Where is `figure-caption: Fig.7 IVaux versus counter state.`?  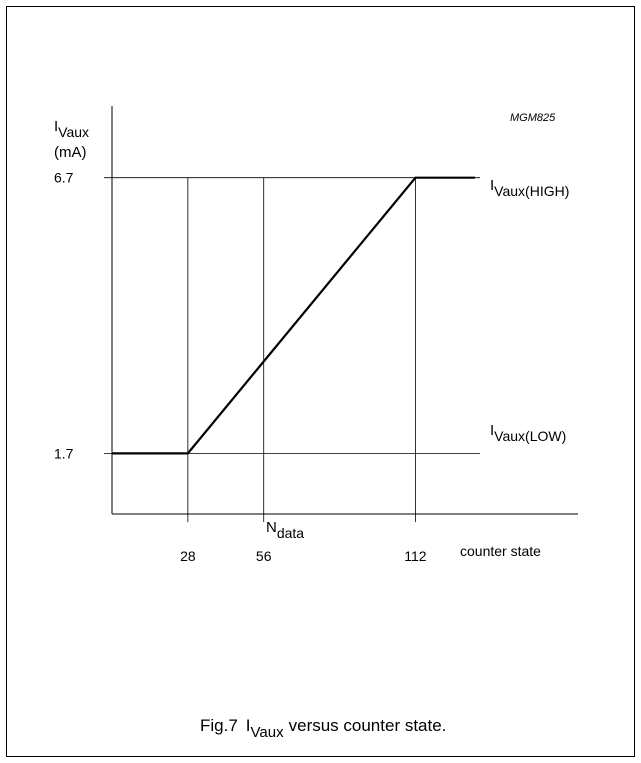 figure-caption: Fig.7 IVaux versus counter state. is located at coordinates (323, 728).